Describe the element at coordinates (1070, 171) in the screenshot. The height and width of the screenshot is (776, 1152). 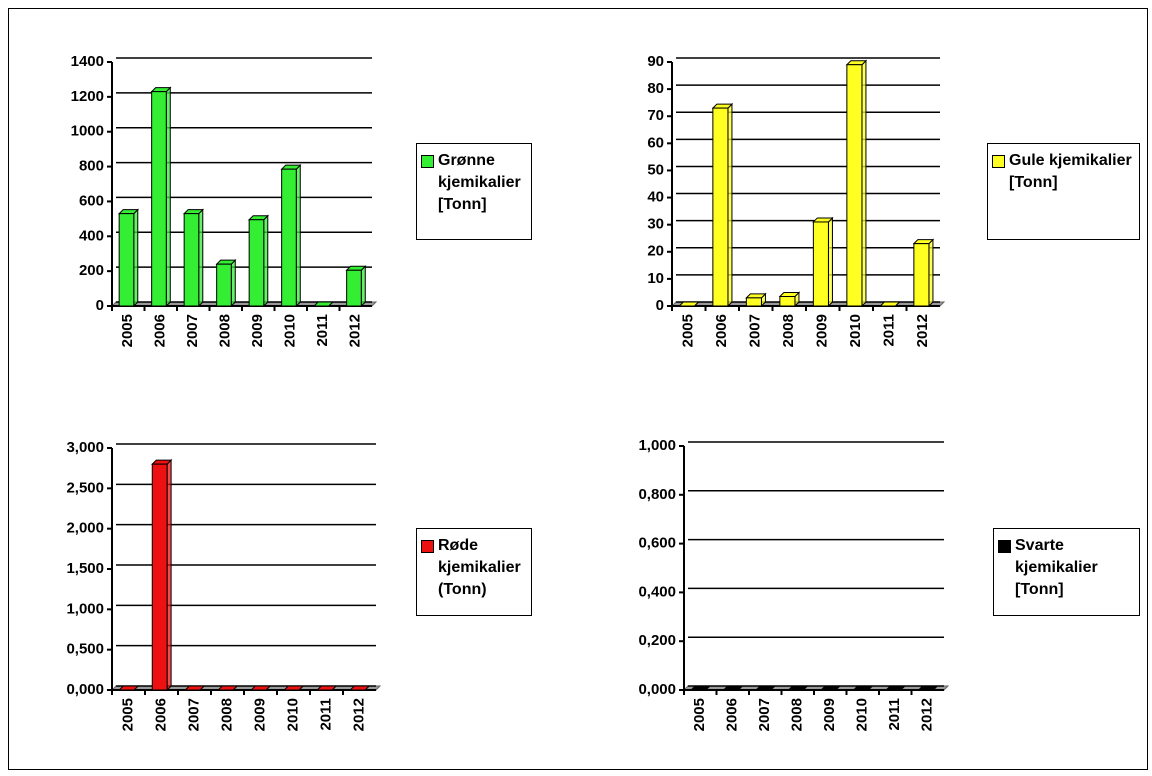
I see `legend-label: Gule kjemikalier [Tonn]` at that location.